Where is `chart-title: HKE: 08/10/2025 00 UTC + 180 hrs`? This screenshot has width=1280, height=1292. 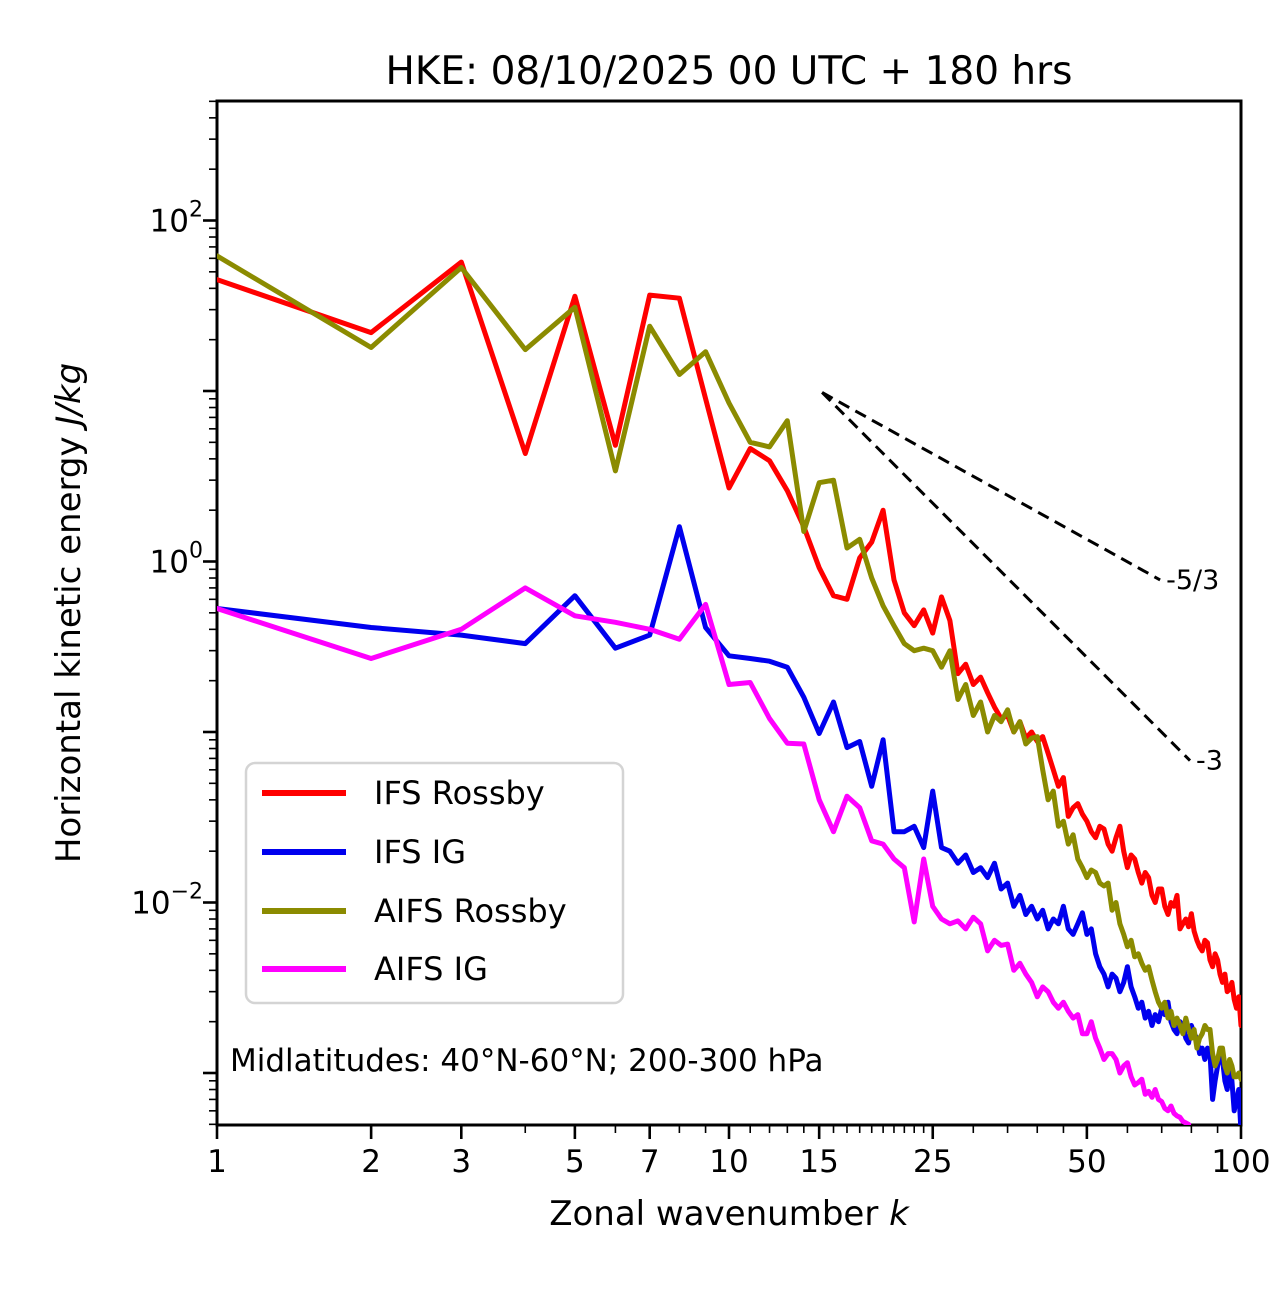 chart-title: HKE: 08/10/2025 00 UTC + 180 hrs is located at coordinates (729, 71).